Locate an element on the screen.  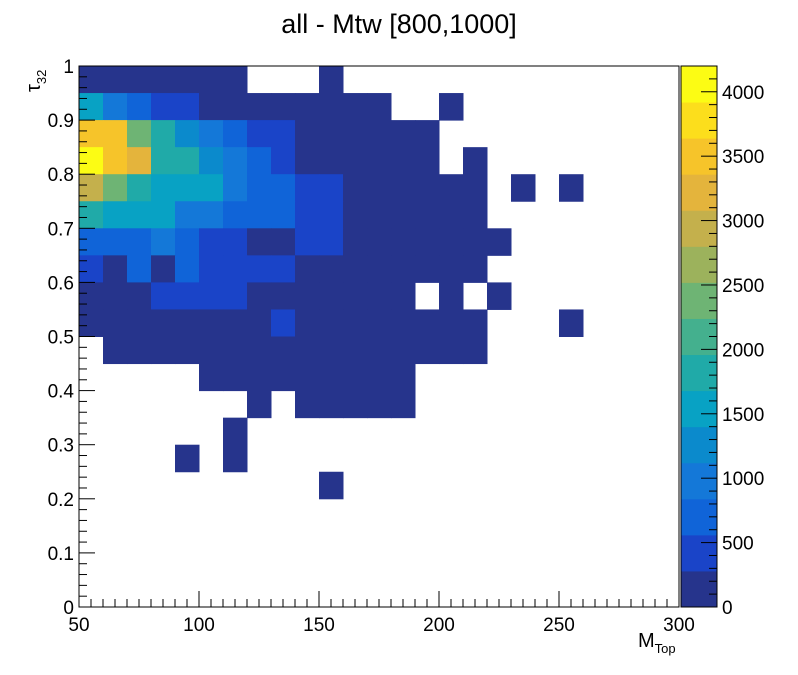
x-tick-label: 150 is located at coordinates (319, 625).